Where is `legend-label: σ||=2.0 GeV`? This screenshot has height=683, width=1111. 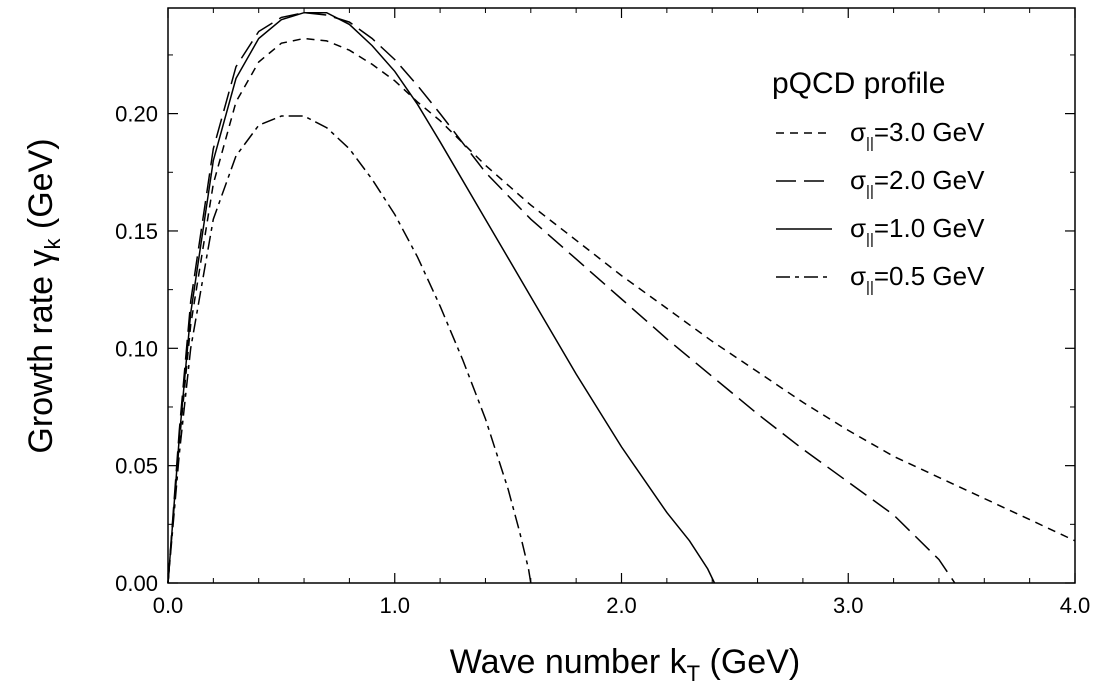
legend-label: σ||=2.0 GeV is located at coordinates (917, 182).